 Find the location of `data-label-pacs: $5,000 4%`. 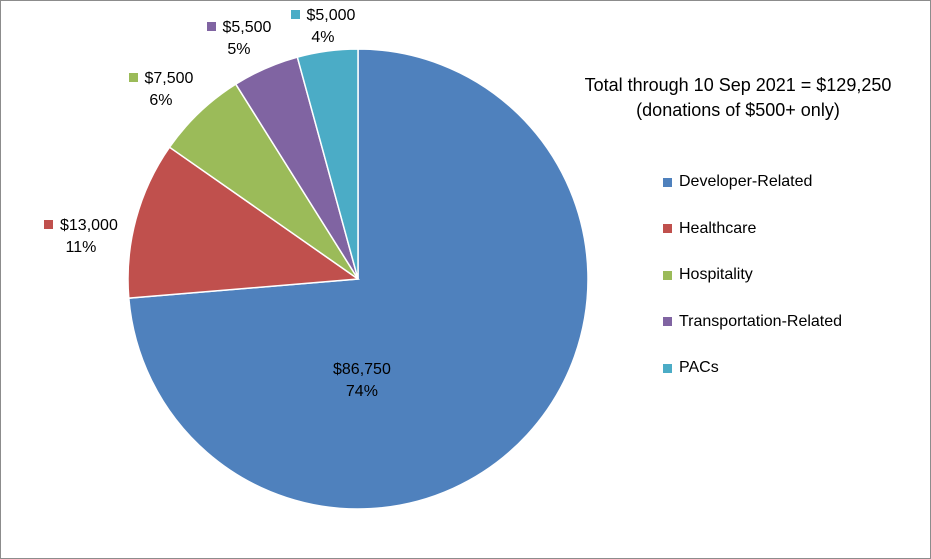

data-label-pacs: $5,000 4% is located at coordinates (323, 27).